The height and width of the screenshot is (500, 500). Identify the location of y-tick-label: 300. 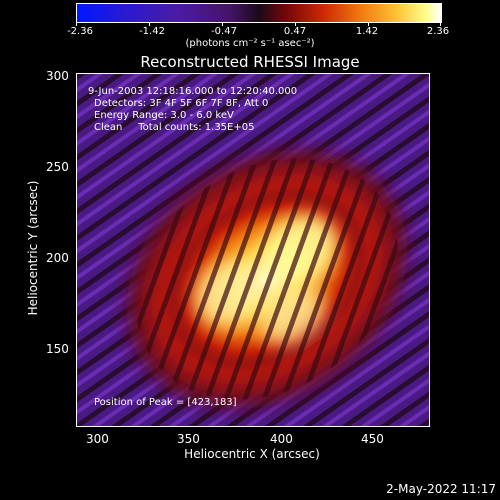
(57, 76).